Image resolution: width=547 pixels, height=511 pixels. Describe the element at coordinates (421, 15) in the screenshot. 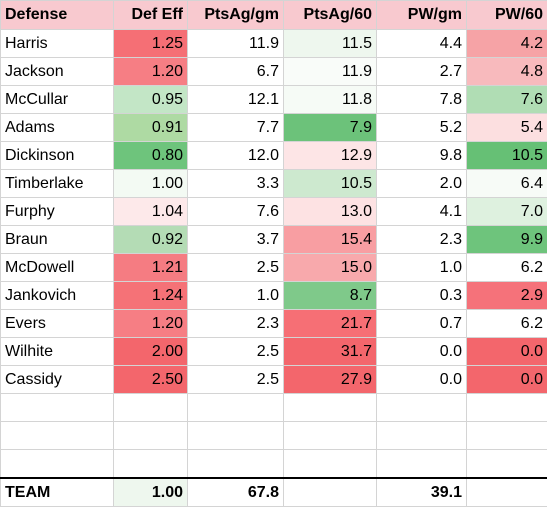

I see `header-pw-gm: PW/gm` at that location.